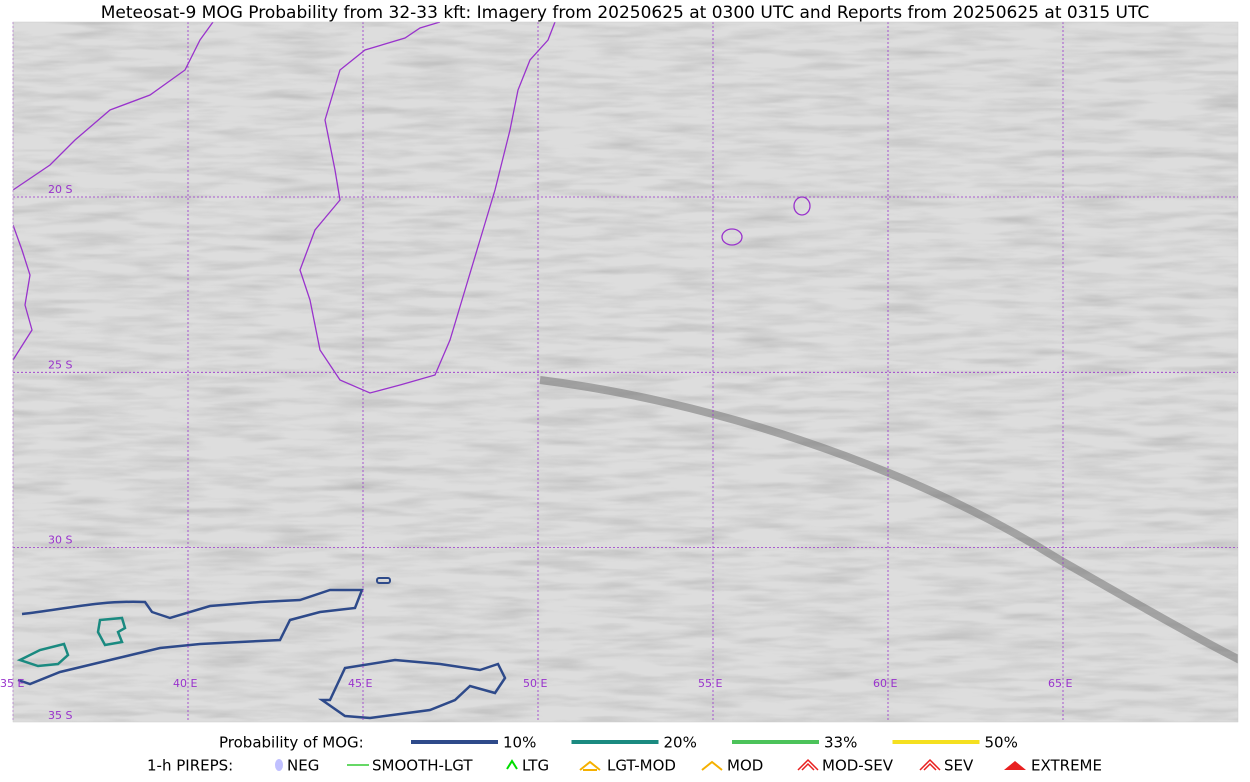 The height and width of the screenshot is (782, 1250). Describe the element at coordinates (1060, 683) in the screenshot. I see `lon-label: 65 E` at that location.